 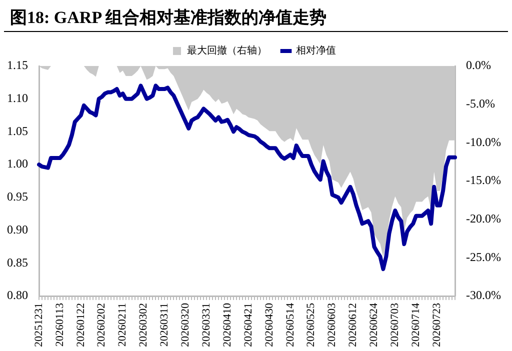 I want to click on x-tick-label: 20260331, so click(x=206, y=325).